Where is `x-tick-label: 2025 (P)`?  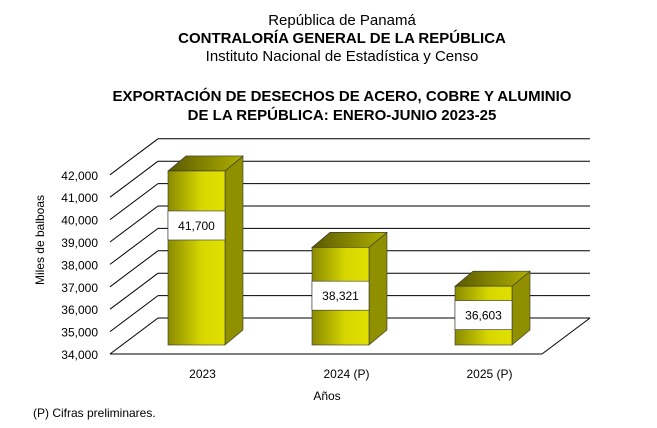
x-tick-label: 2025 (P) is located at coordinates (489, 374).